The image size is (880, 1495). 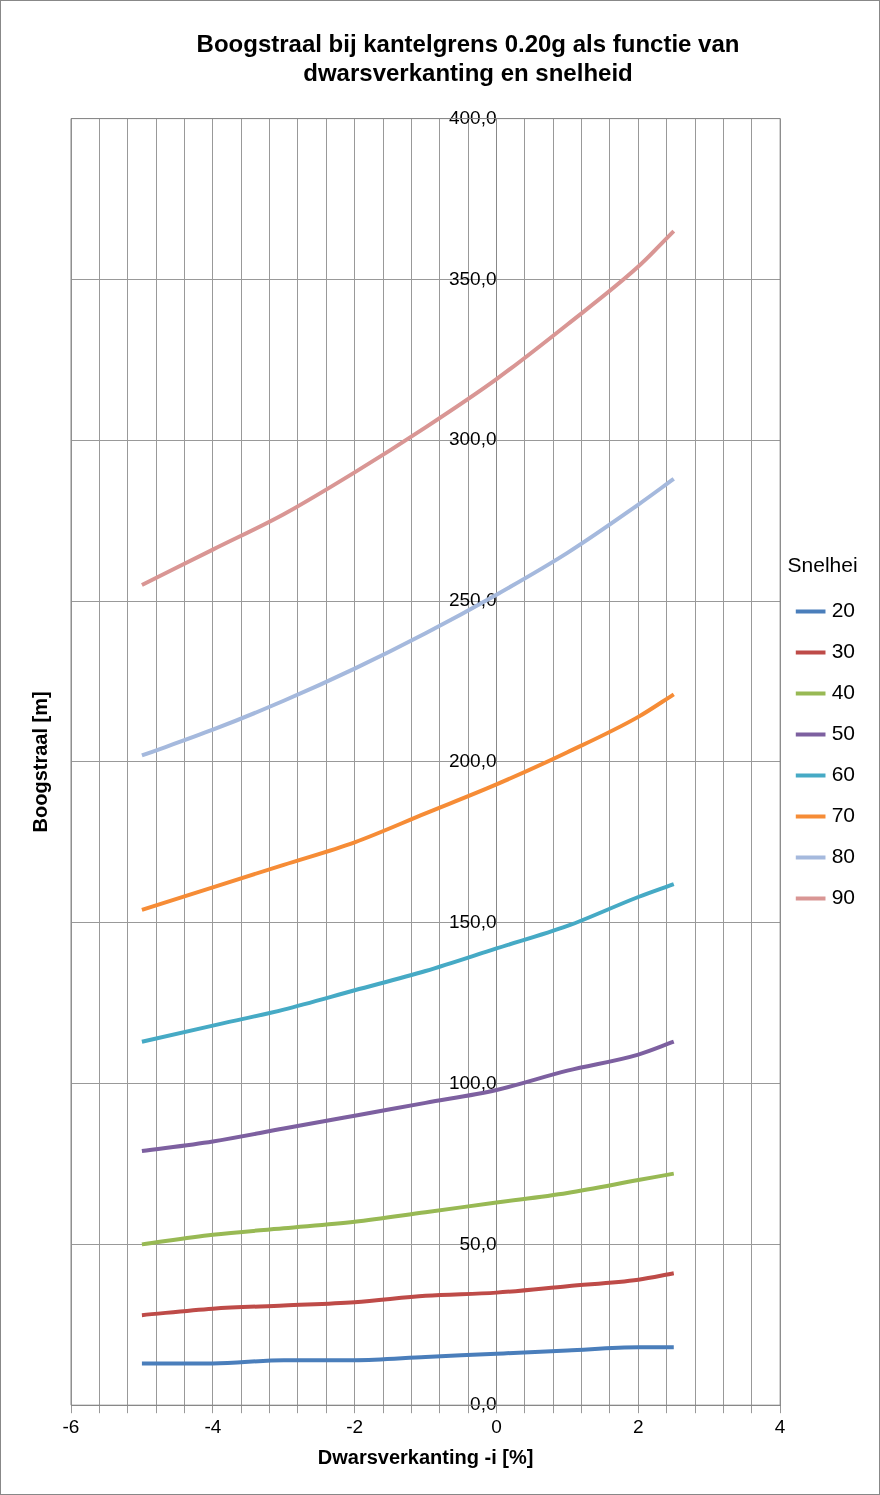 What do you see at coordinates (472, 1082) in the screenshot?
I see `y-tick-label: 100,0` at bounding box center [472, 1082].